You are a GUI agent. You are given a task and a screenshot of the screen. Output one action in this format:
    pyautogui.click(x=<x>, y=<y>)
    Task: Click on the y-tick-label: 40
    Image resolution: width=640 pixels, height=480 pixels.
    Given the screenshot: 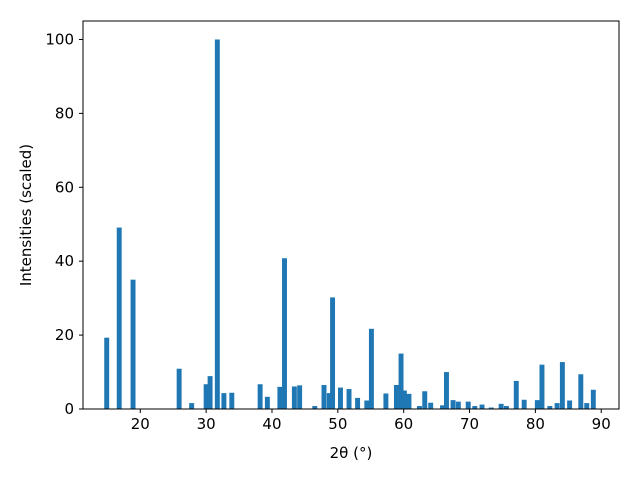 What is the action you would take?
    pyautogui.click(x=64, y=261)
    